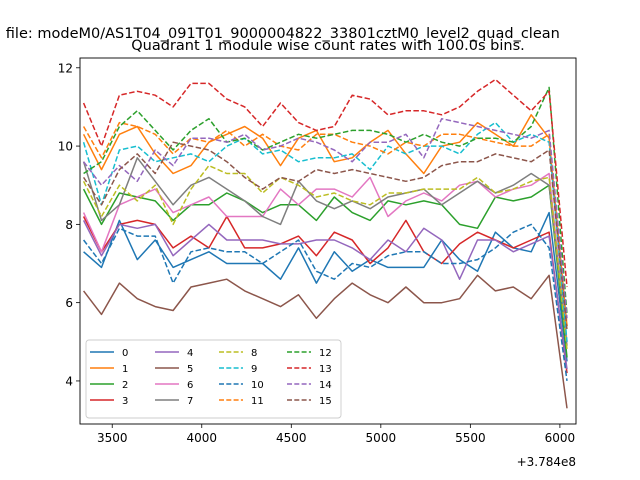 This screenshot has width=640, height=480. I want to click on x-tick-label: 3500, so click(112, 438).